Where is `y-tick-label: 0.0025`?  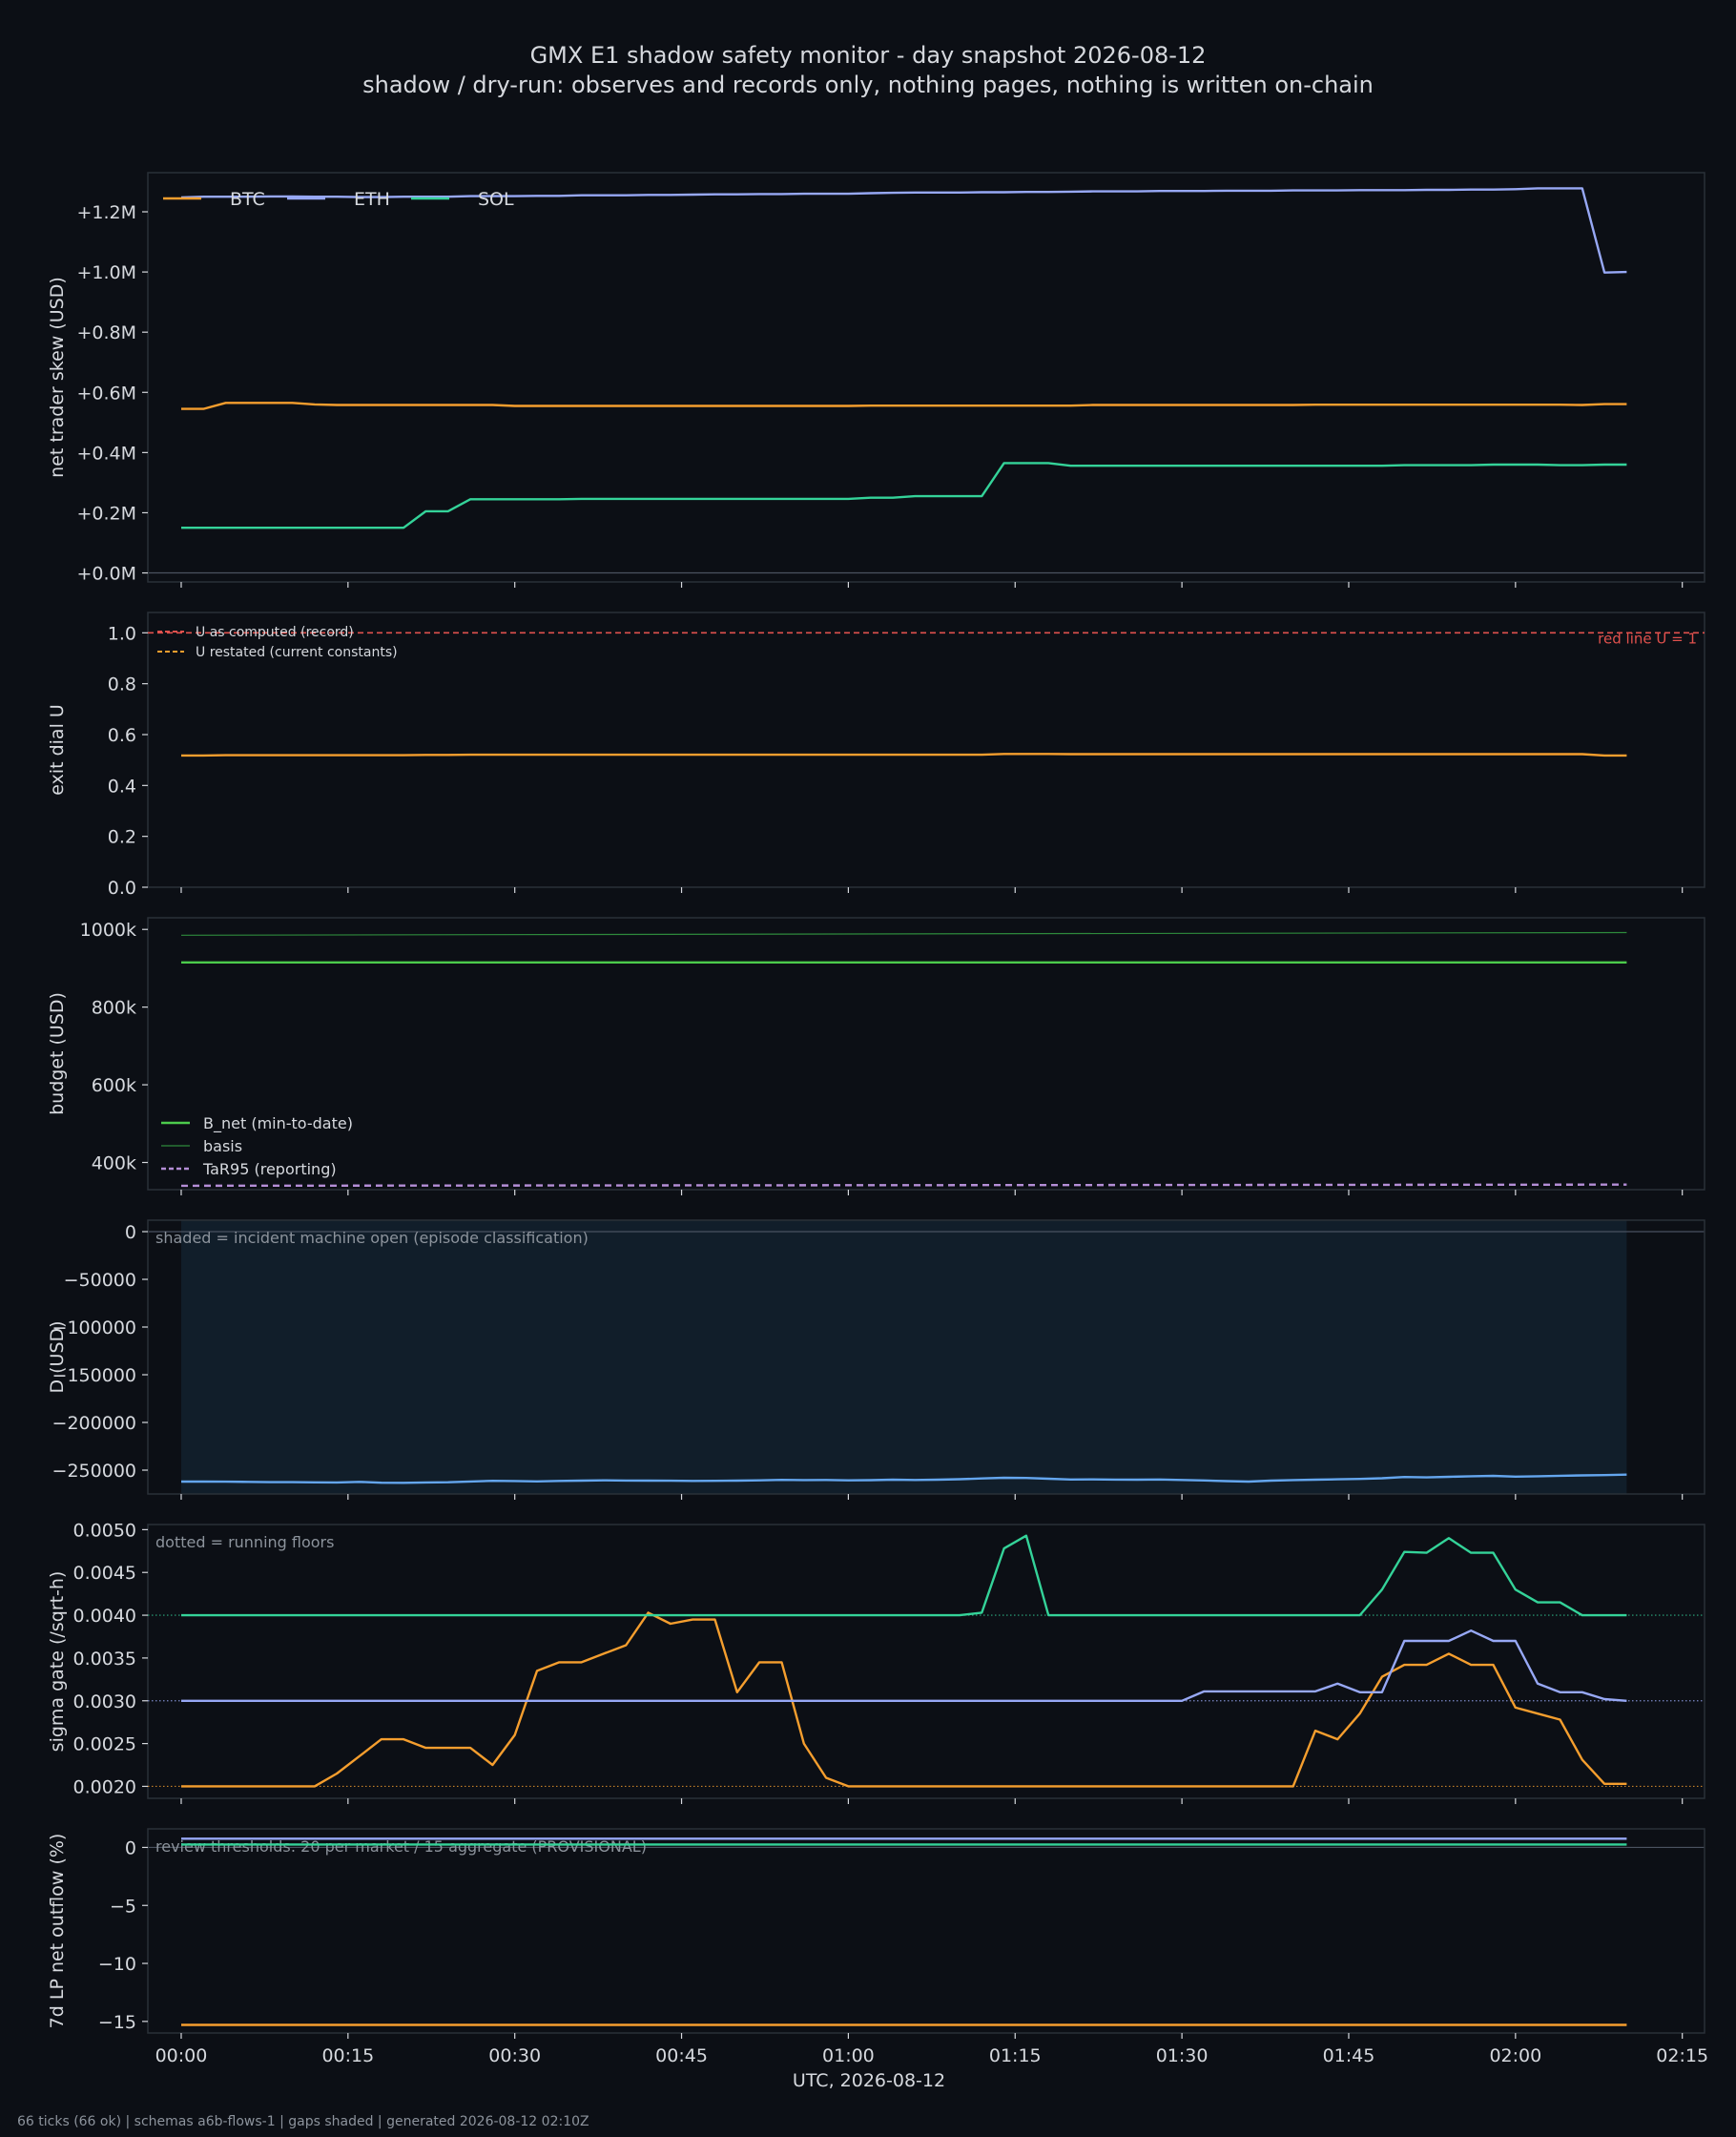
y-tick-label: 0.0025 is located at coordinates (104, 1744).